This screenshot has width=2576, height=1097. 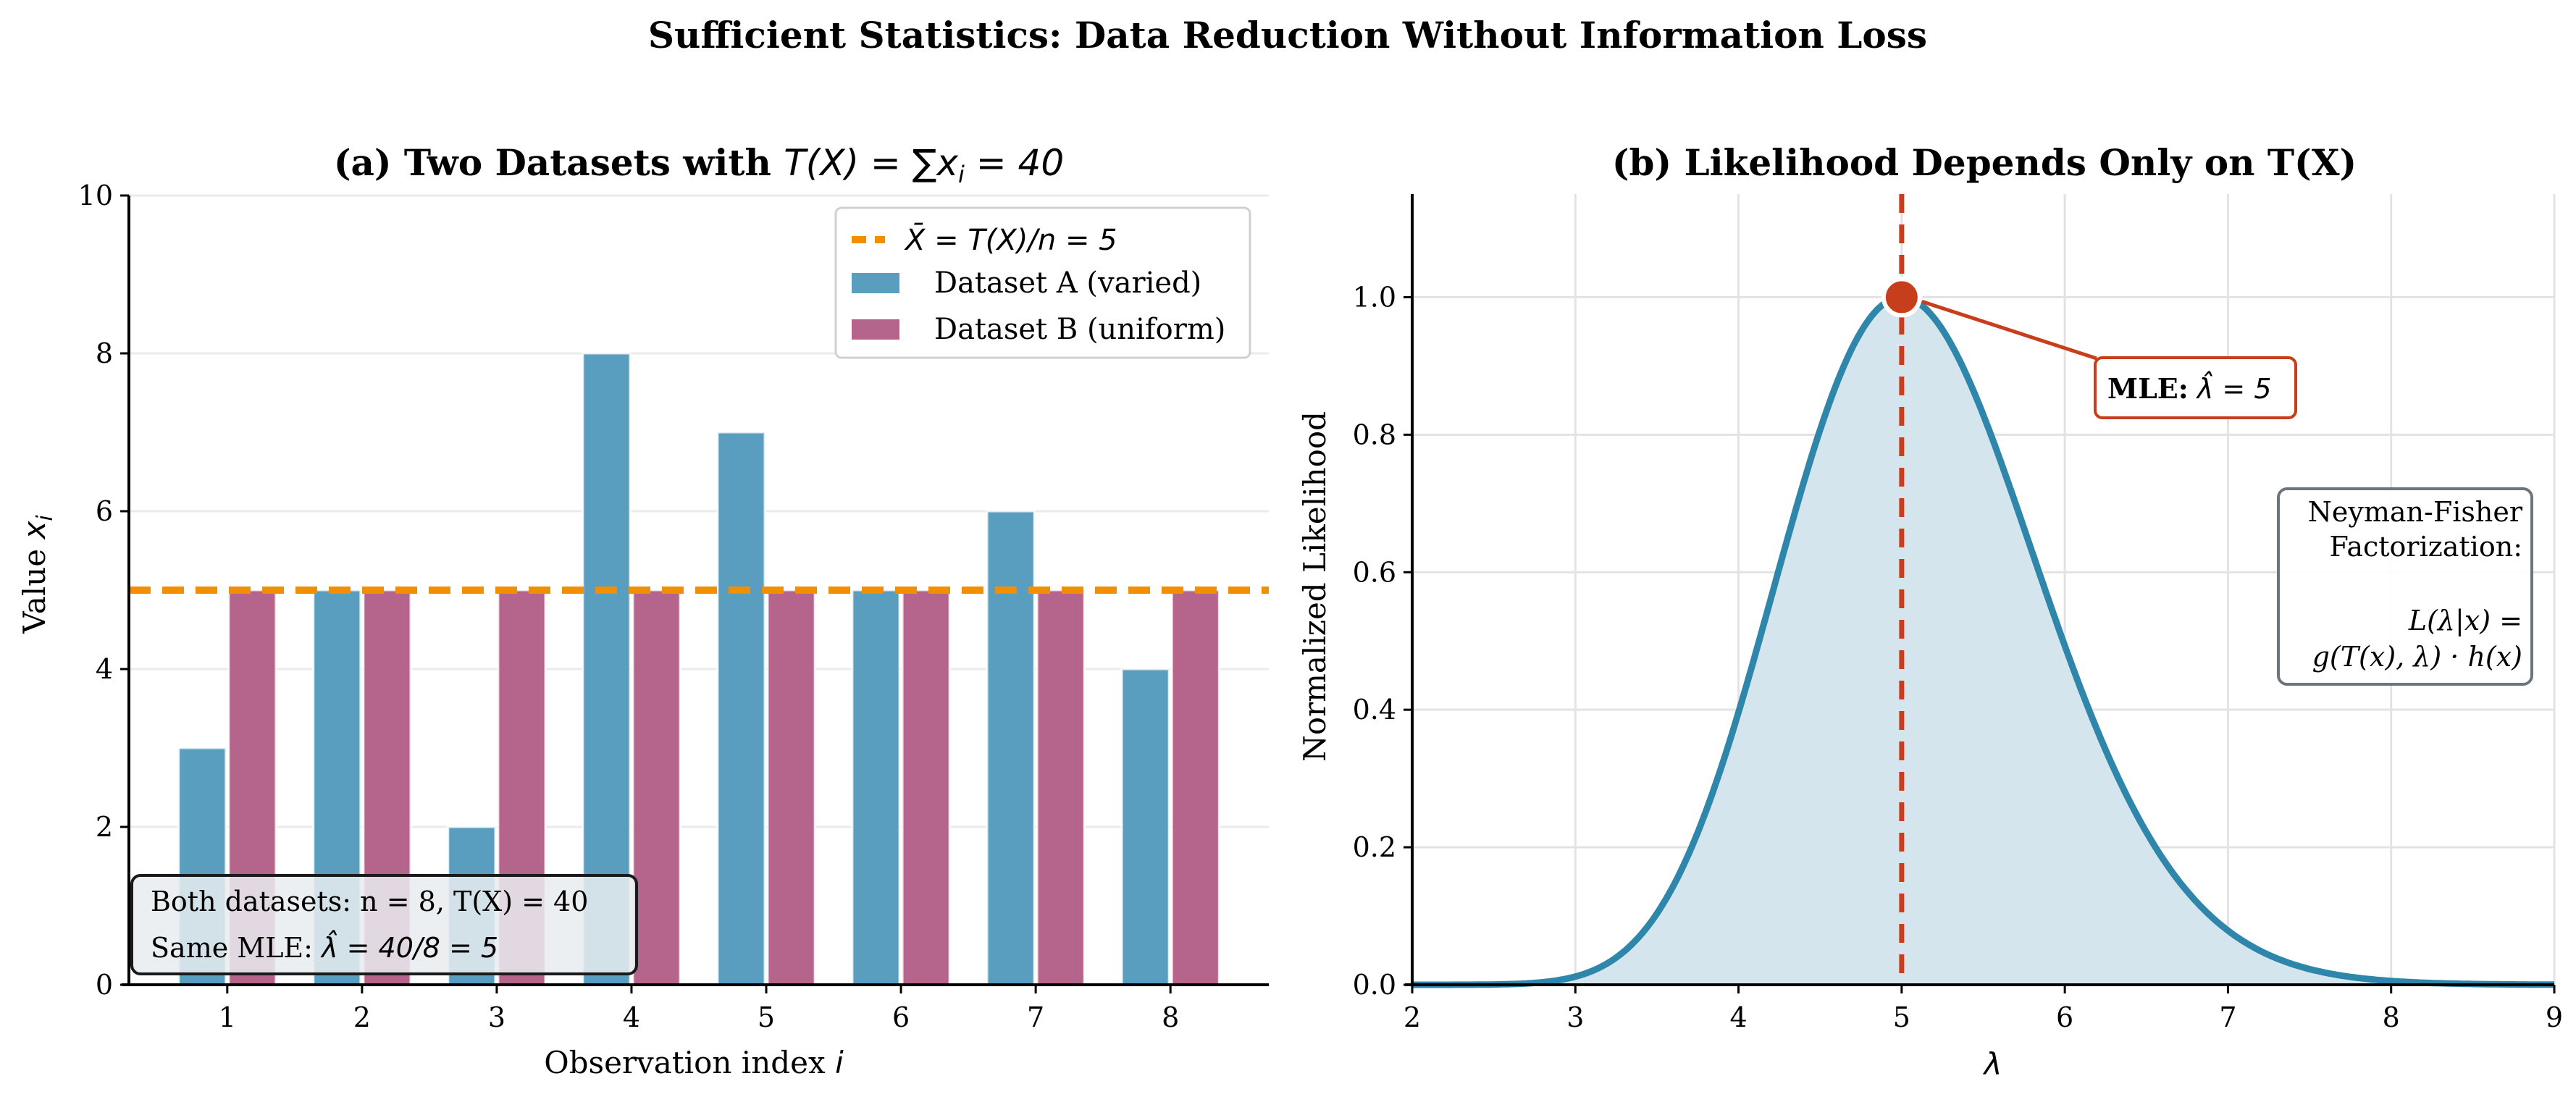 What do you see at coordinates (1079, 330) in the screenshot?
I see `legend-label-dataset-b: Dataset B (uniform)` at bounding box center [1079, 330].